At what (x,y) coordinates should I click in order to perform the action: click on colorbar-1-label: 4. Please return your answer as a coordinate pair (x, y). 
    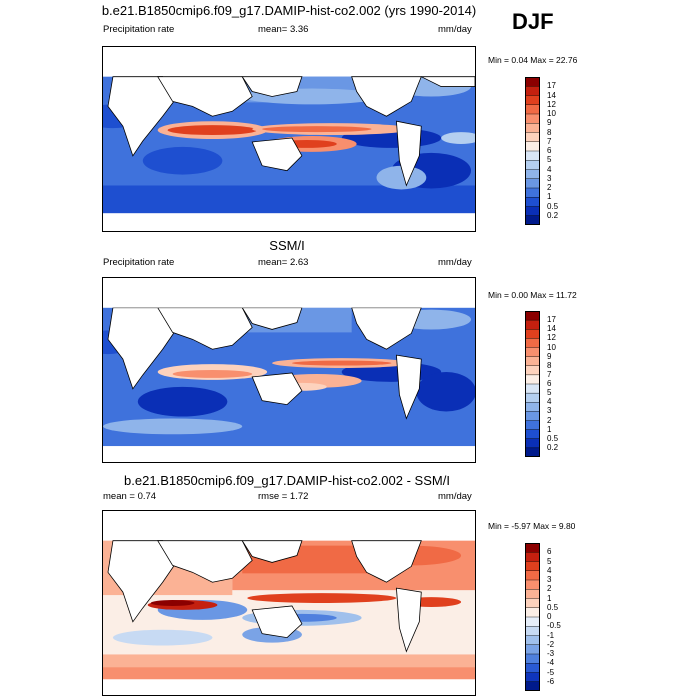
    Looking at the image, I should click on (549, 169).